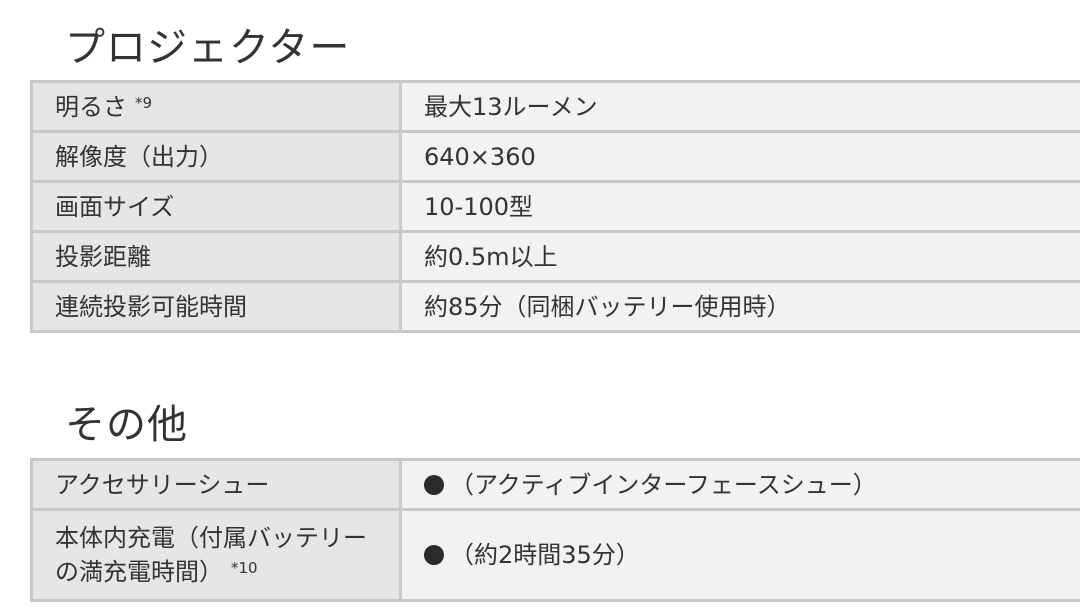 This screenshot has width=1080, height=615. Describe the element at coordinates (739, 156) in the screenshot. I see `row-value: 640×360` at that location.